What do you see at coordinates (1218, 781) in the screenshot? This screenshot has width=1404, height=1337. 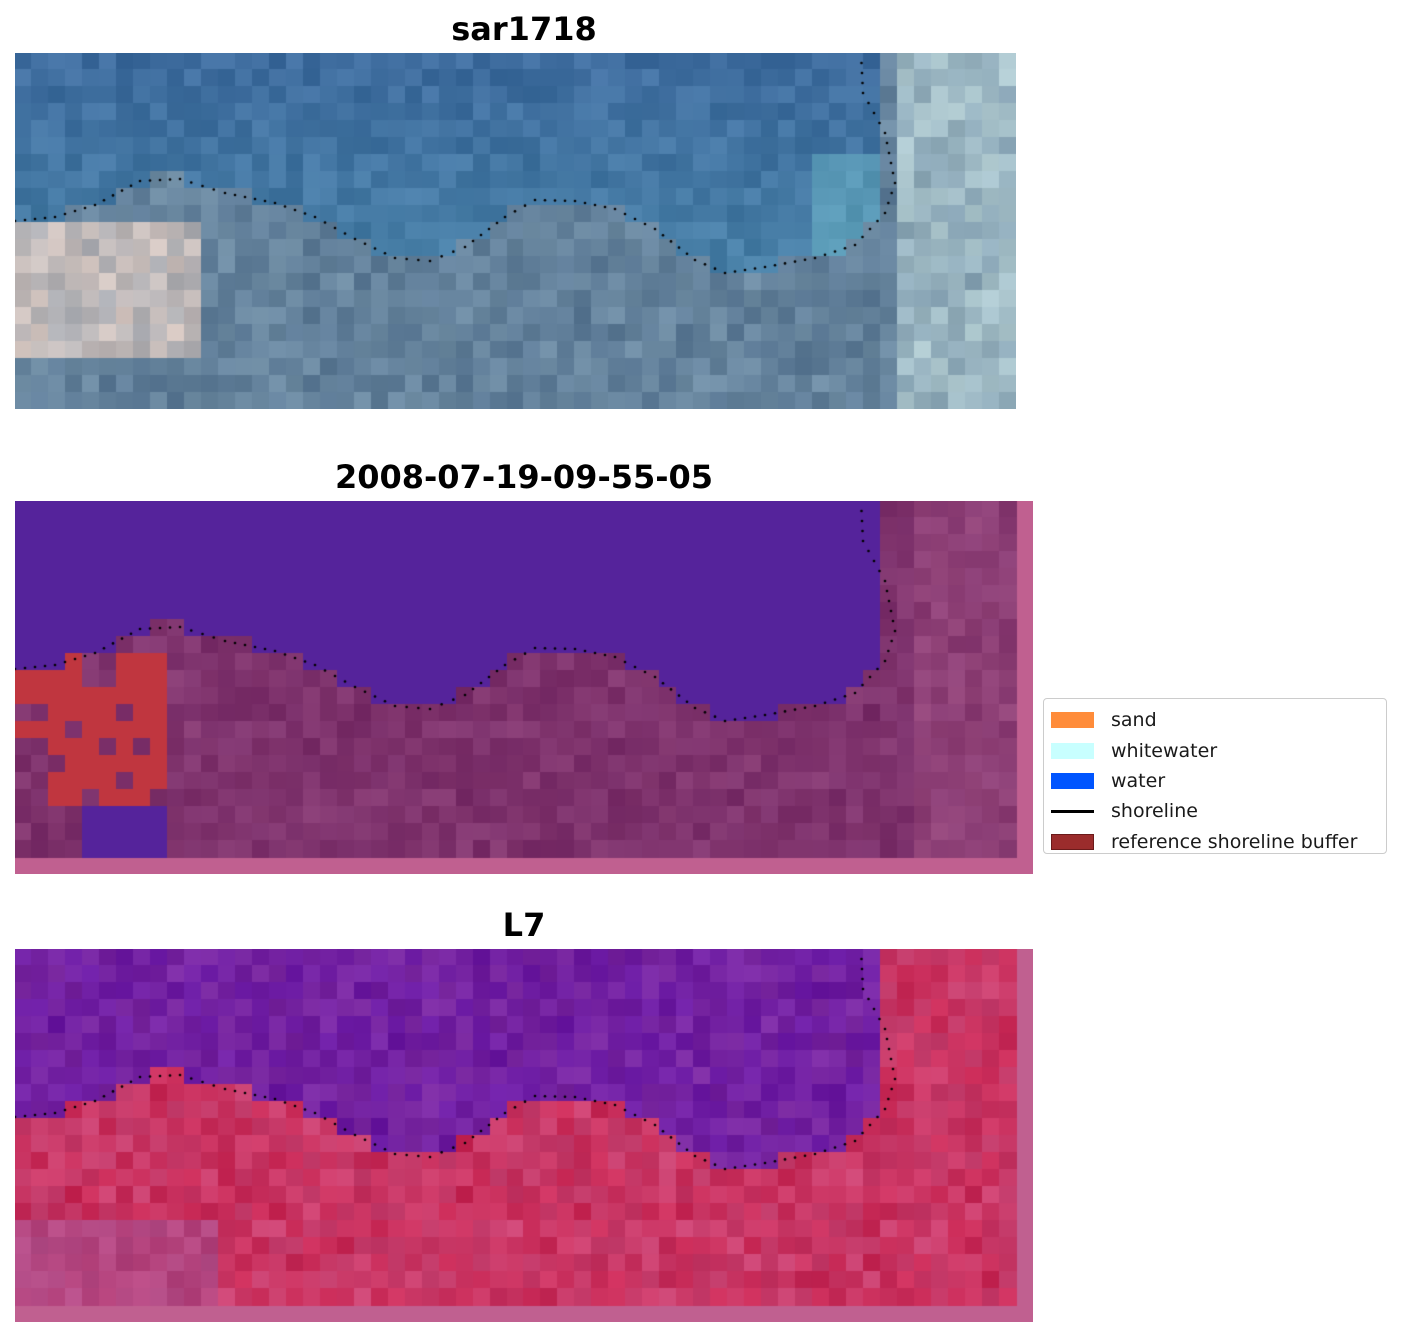 I see `legend-item-water: water` at bounding box center [1218, 781].